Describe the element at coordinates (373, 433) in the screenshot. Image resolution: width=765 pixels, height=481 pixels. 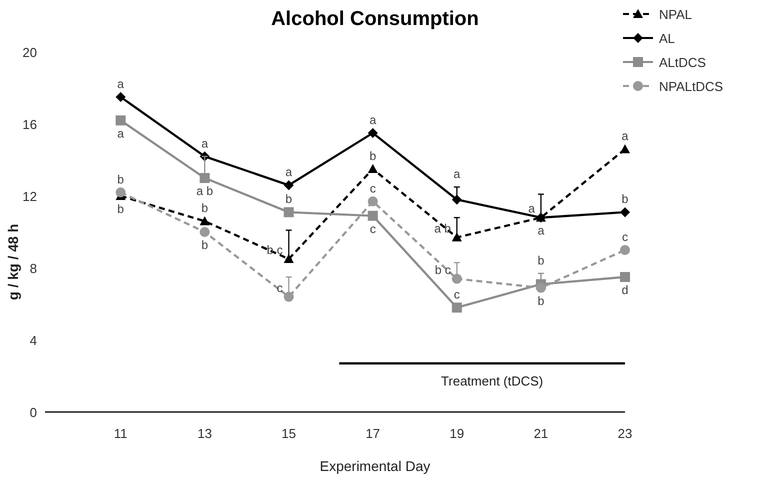
I see `x-tick-label: 17` at that location.